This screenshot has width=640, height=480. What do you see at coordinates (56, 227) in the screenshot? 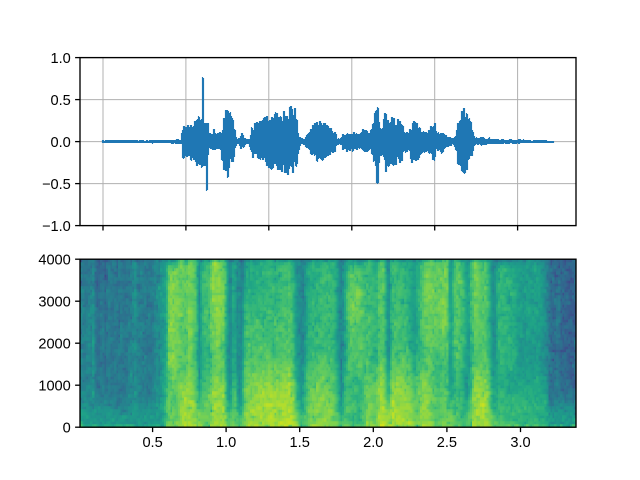
I see `svg-text: −1.0` at bounding box center [56, 227].